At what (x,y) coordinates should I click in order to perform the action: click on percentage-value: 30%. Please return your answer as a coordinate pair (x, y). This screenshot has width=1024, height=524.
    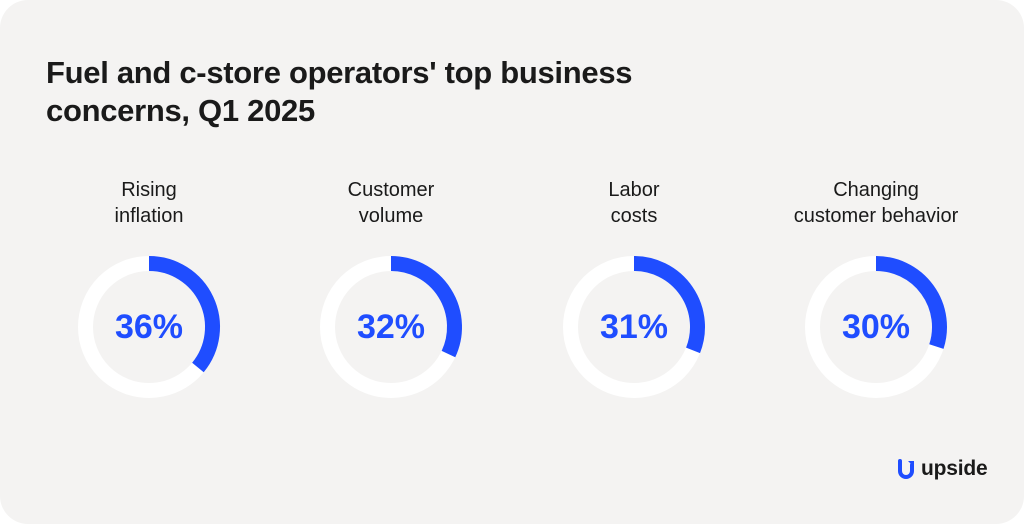
    Looking at the image, I should click on (876, 327).